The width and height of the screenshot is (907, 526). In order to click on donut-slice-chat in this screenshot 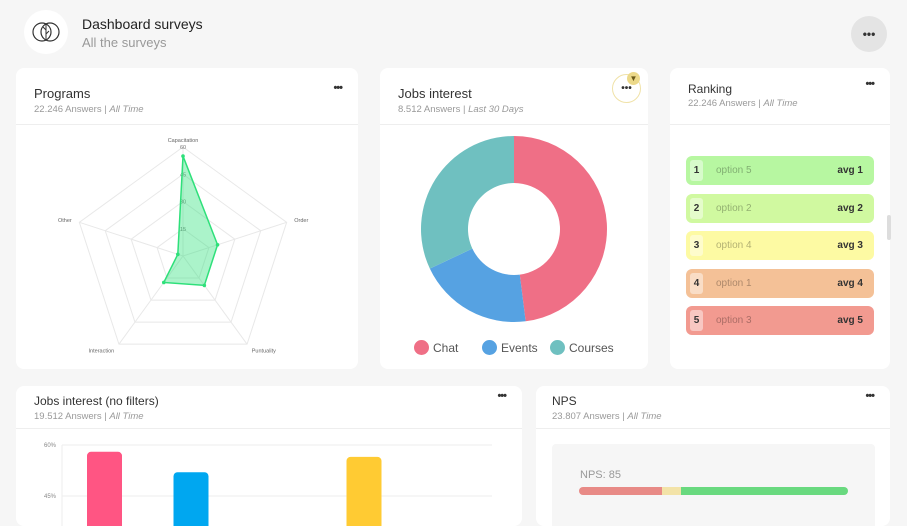, I will do `click(560, 229)`.